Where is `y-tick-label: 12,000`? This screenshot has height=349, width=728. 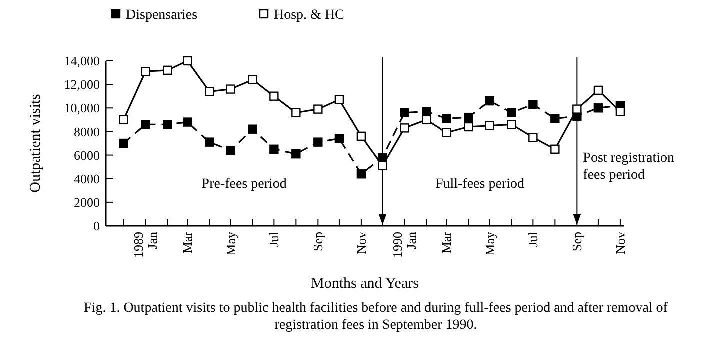 y-tick-label: 12,000 is located at coordinates (82, 84).